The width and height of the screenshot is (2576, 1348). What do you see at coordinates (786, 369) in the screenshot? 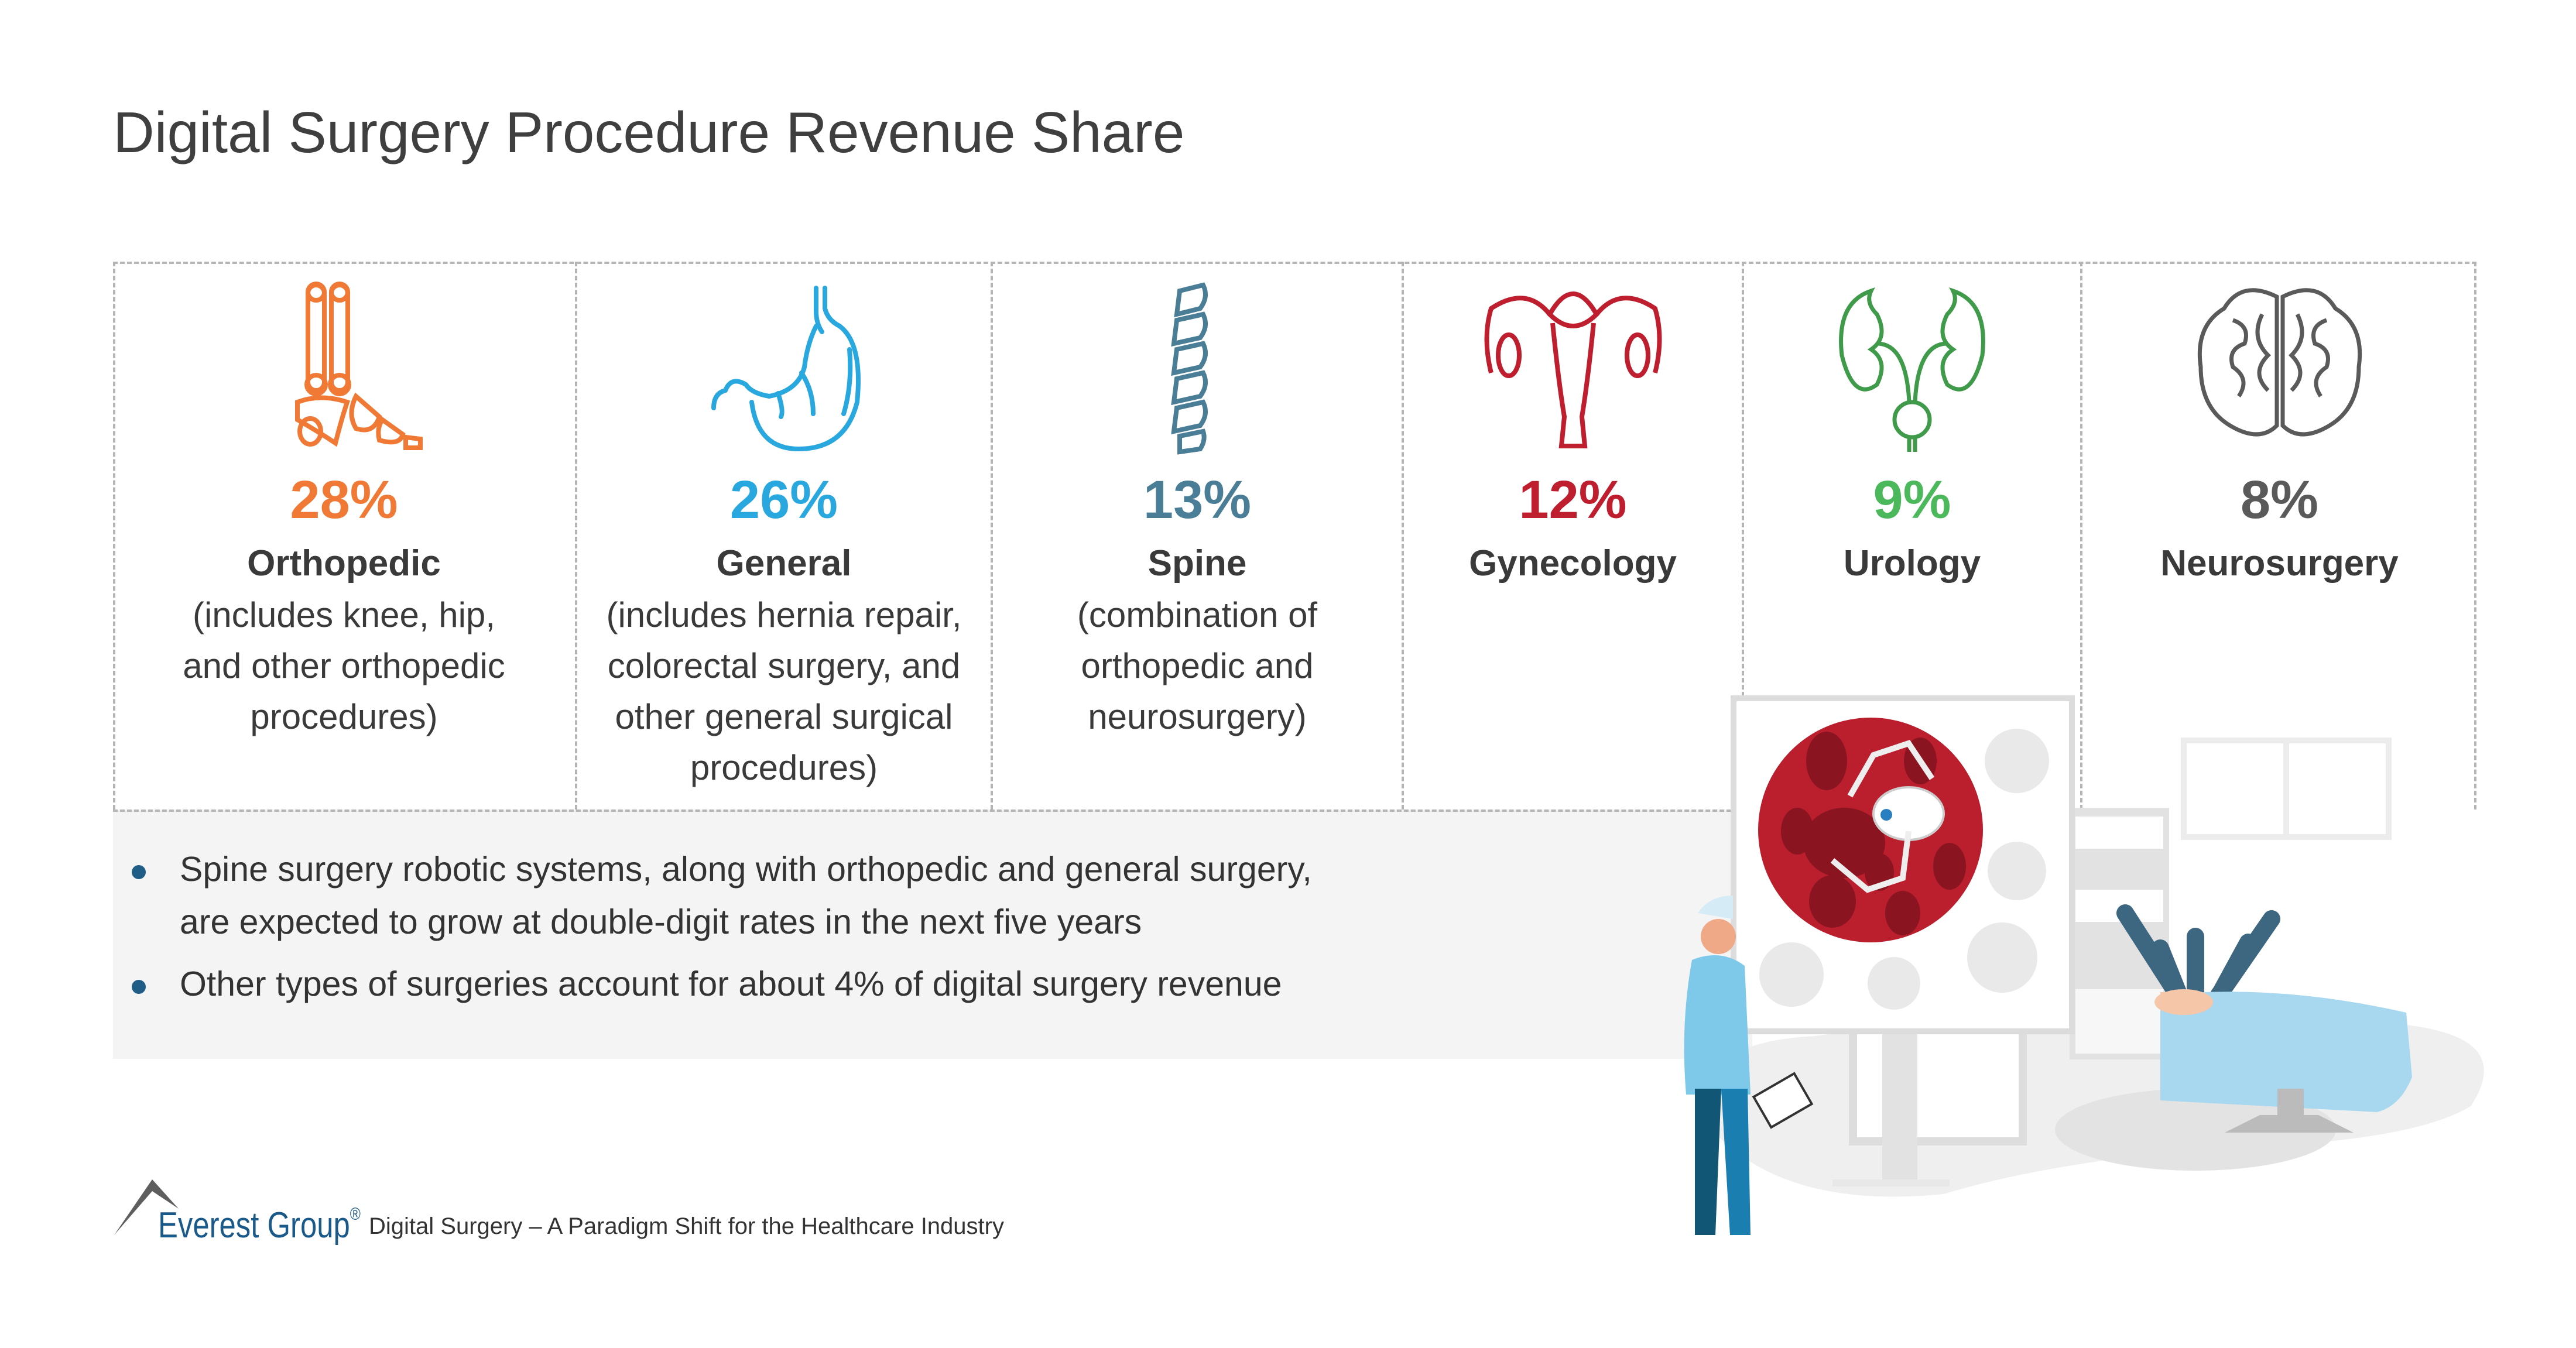
I see `stomach-icon` at bounding box center [786, 369].